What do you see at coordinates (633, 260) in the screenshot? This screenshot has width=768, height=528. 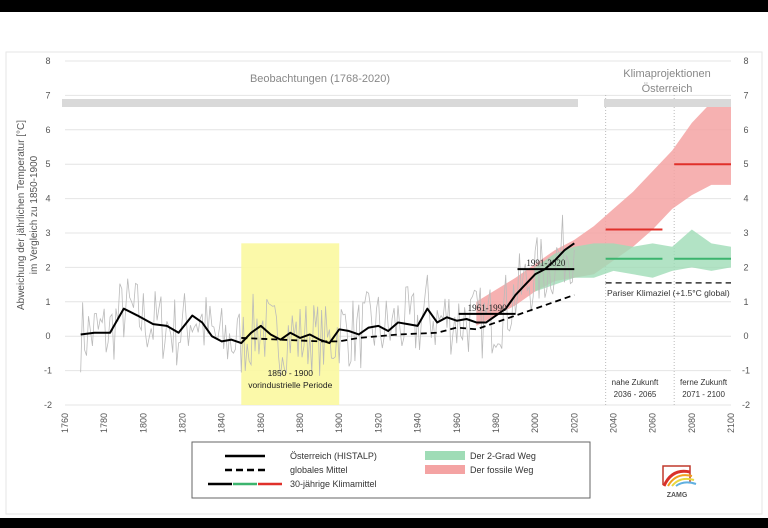 I see `two-degree-band` at bounding box center [633, 260].